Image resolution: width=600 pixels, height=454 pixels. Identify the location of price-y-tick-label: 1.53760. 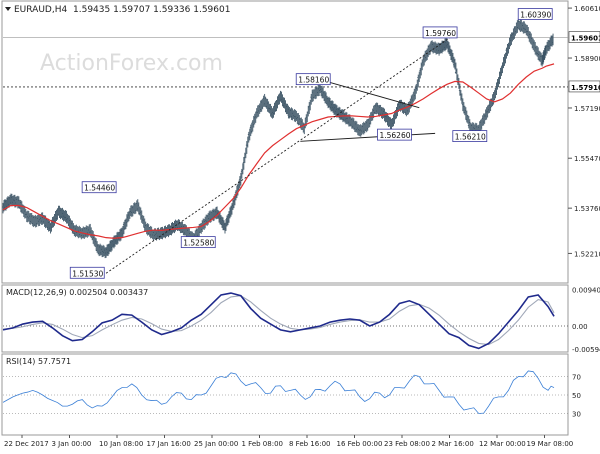
(587, 209).